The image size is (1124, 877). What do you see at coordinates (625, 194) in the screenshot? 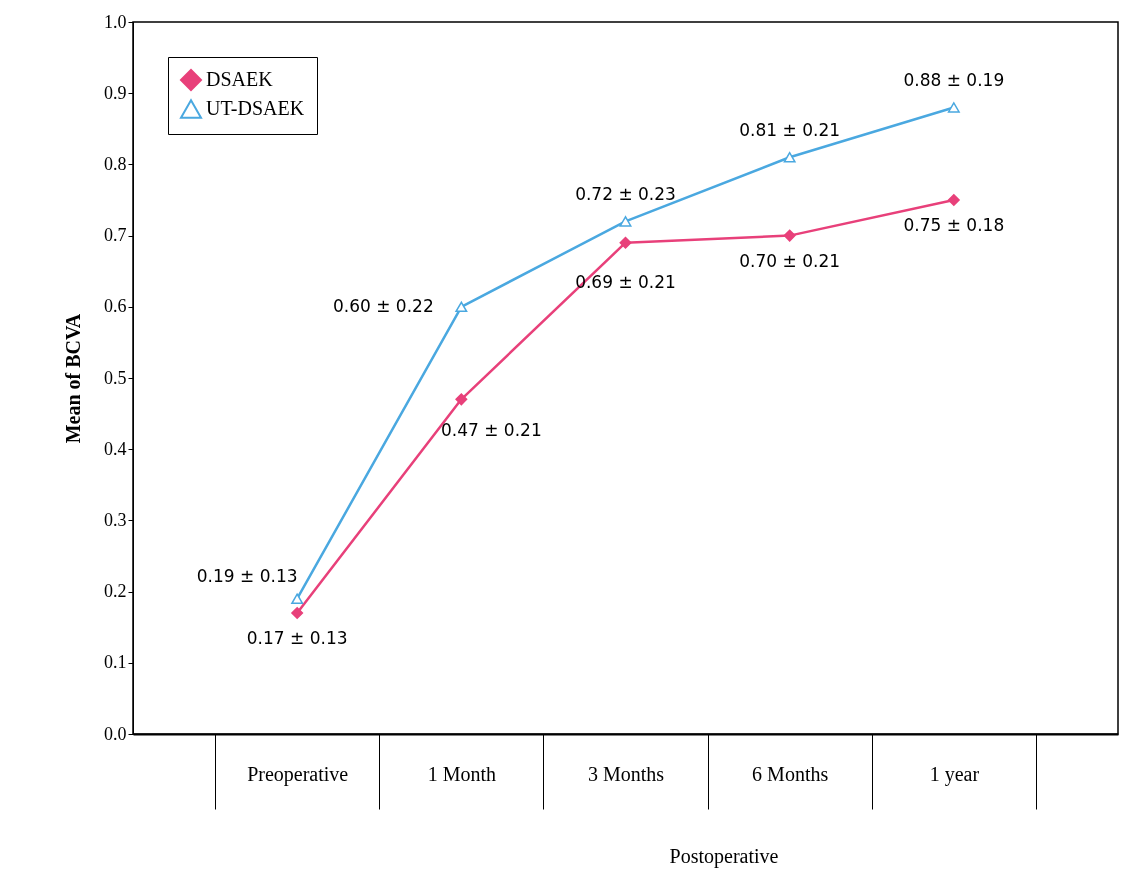
I see `data-label: 0.72 ± 0.23` at bounding box center [625, 194].